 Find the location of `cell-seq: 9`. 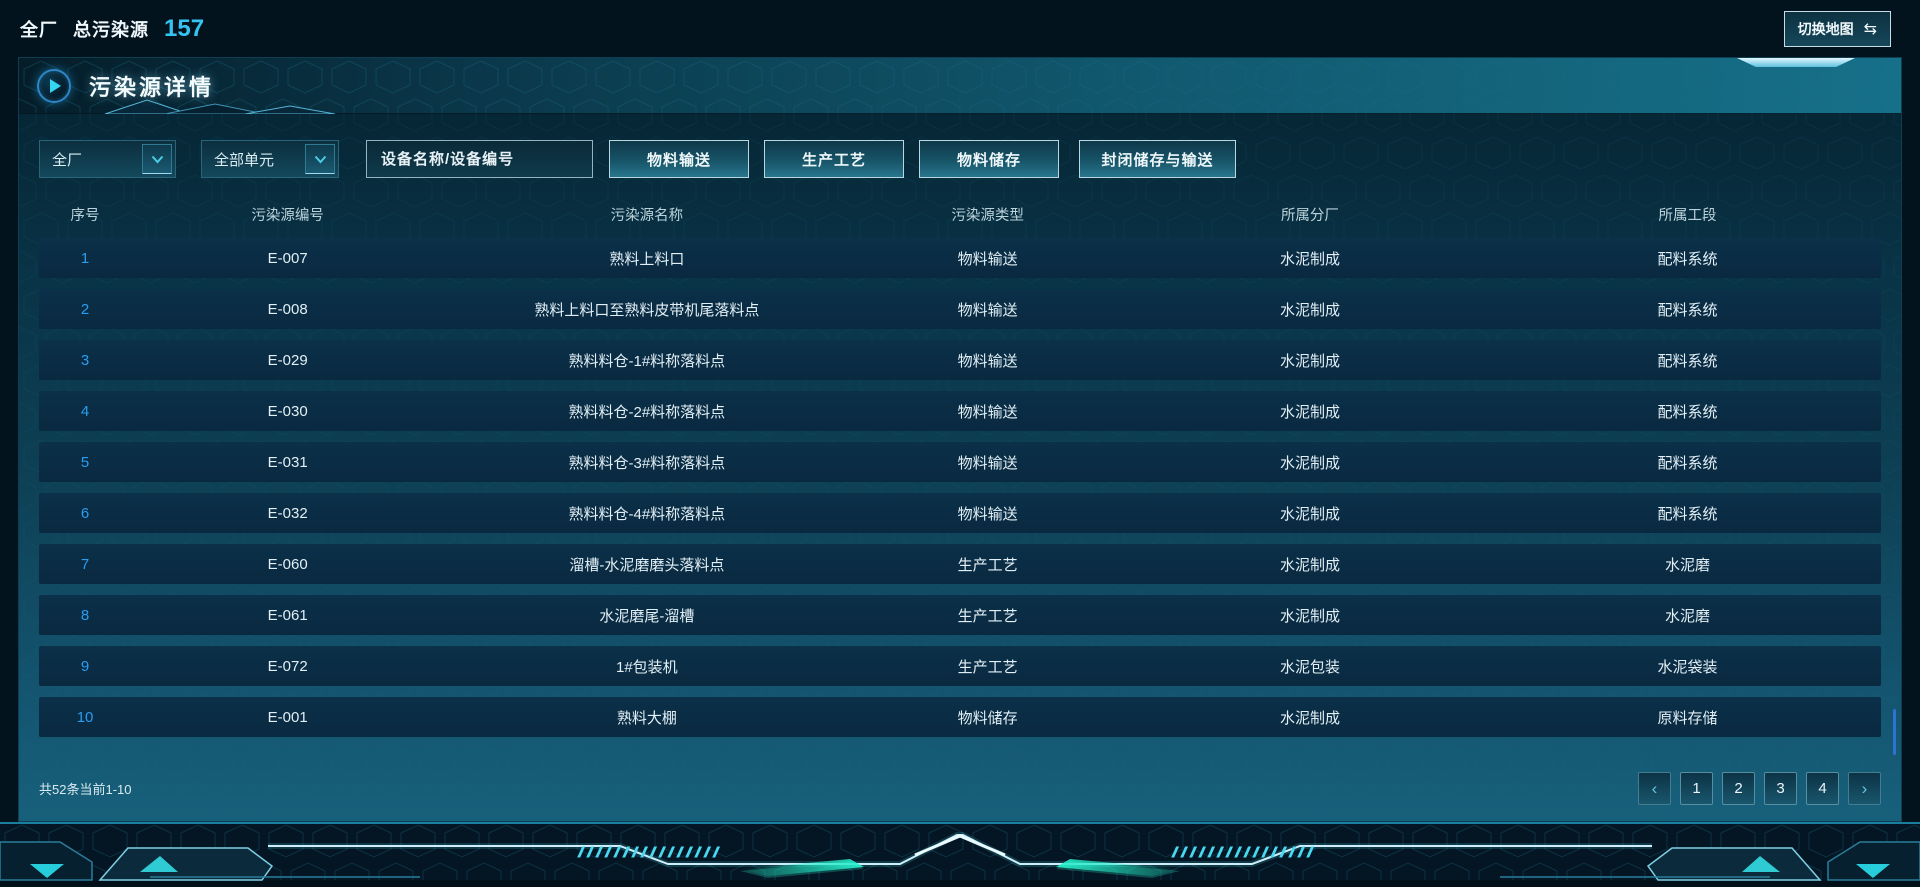

cell-seq: 9 is located at coordinates (85, 666).